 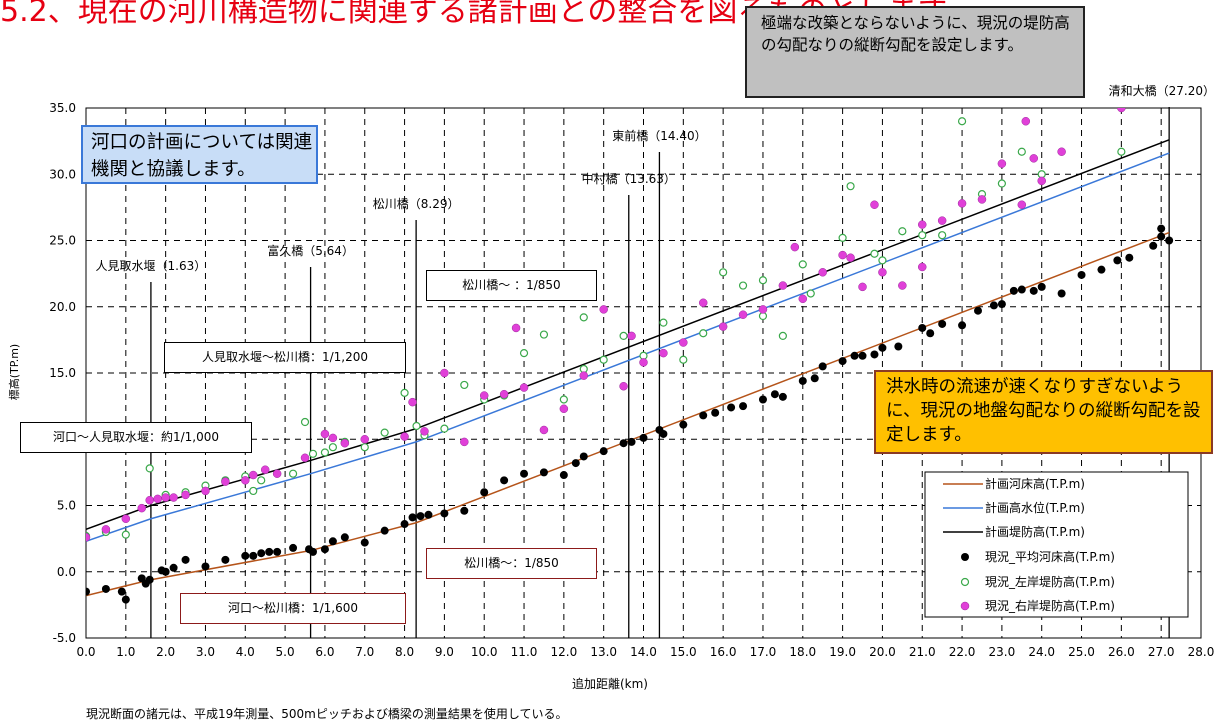 What do you see at coordinates (64, 638) in the screenshot?
I see `y-tick-label: -5.0` at bounding box center [64, 638].